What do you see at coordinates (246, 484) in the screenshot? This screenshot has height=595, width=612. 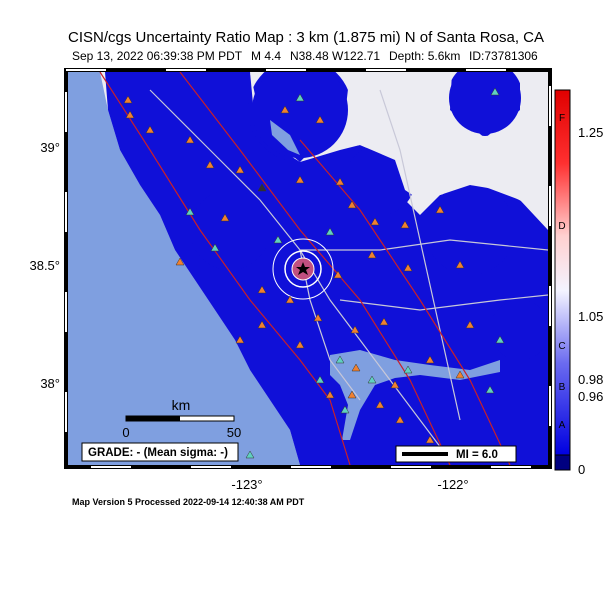 I see `lon-label: -123°` at bounding box center [246, 484].